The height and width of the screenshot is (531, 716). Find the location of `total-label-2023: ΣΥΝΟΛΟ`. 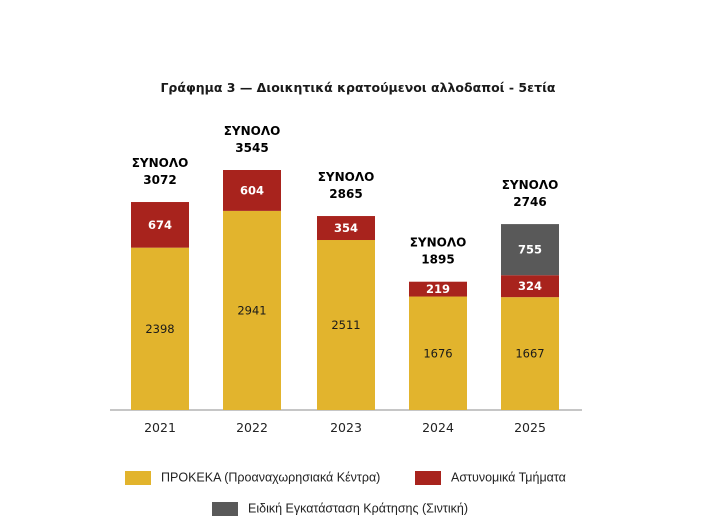

total-label-2023: ΣΥΝΟΛΟ is located at coordinates (346, 177).